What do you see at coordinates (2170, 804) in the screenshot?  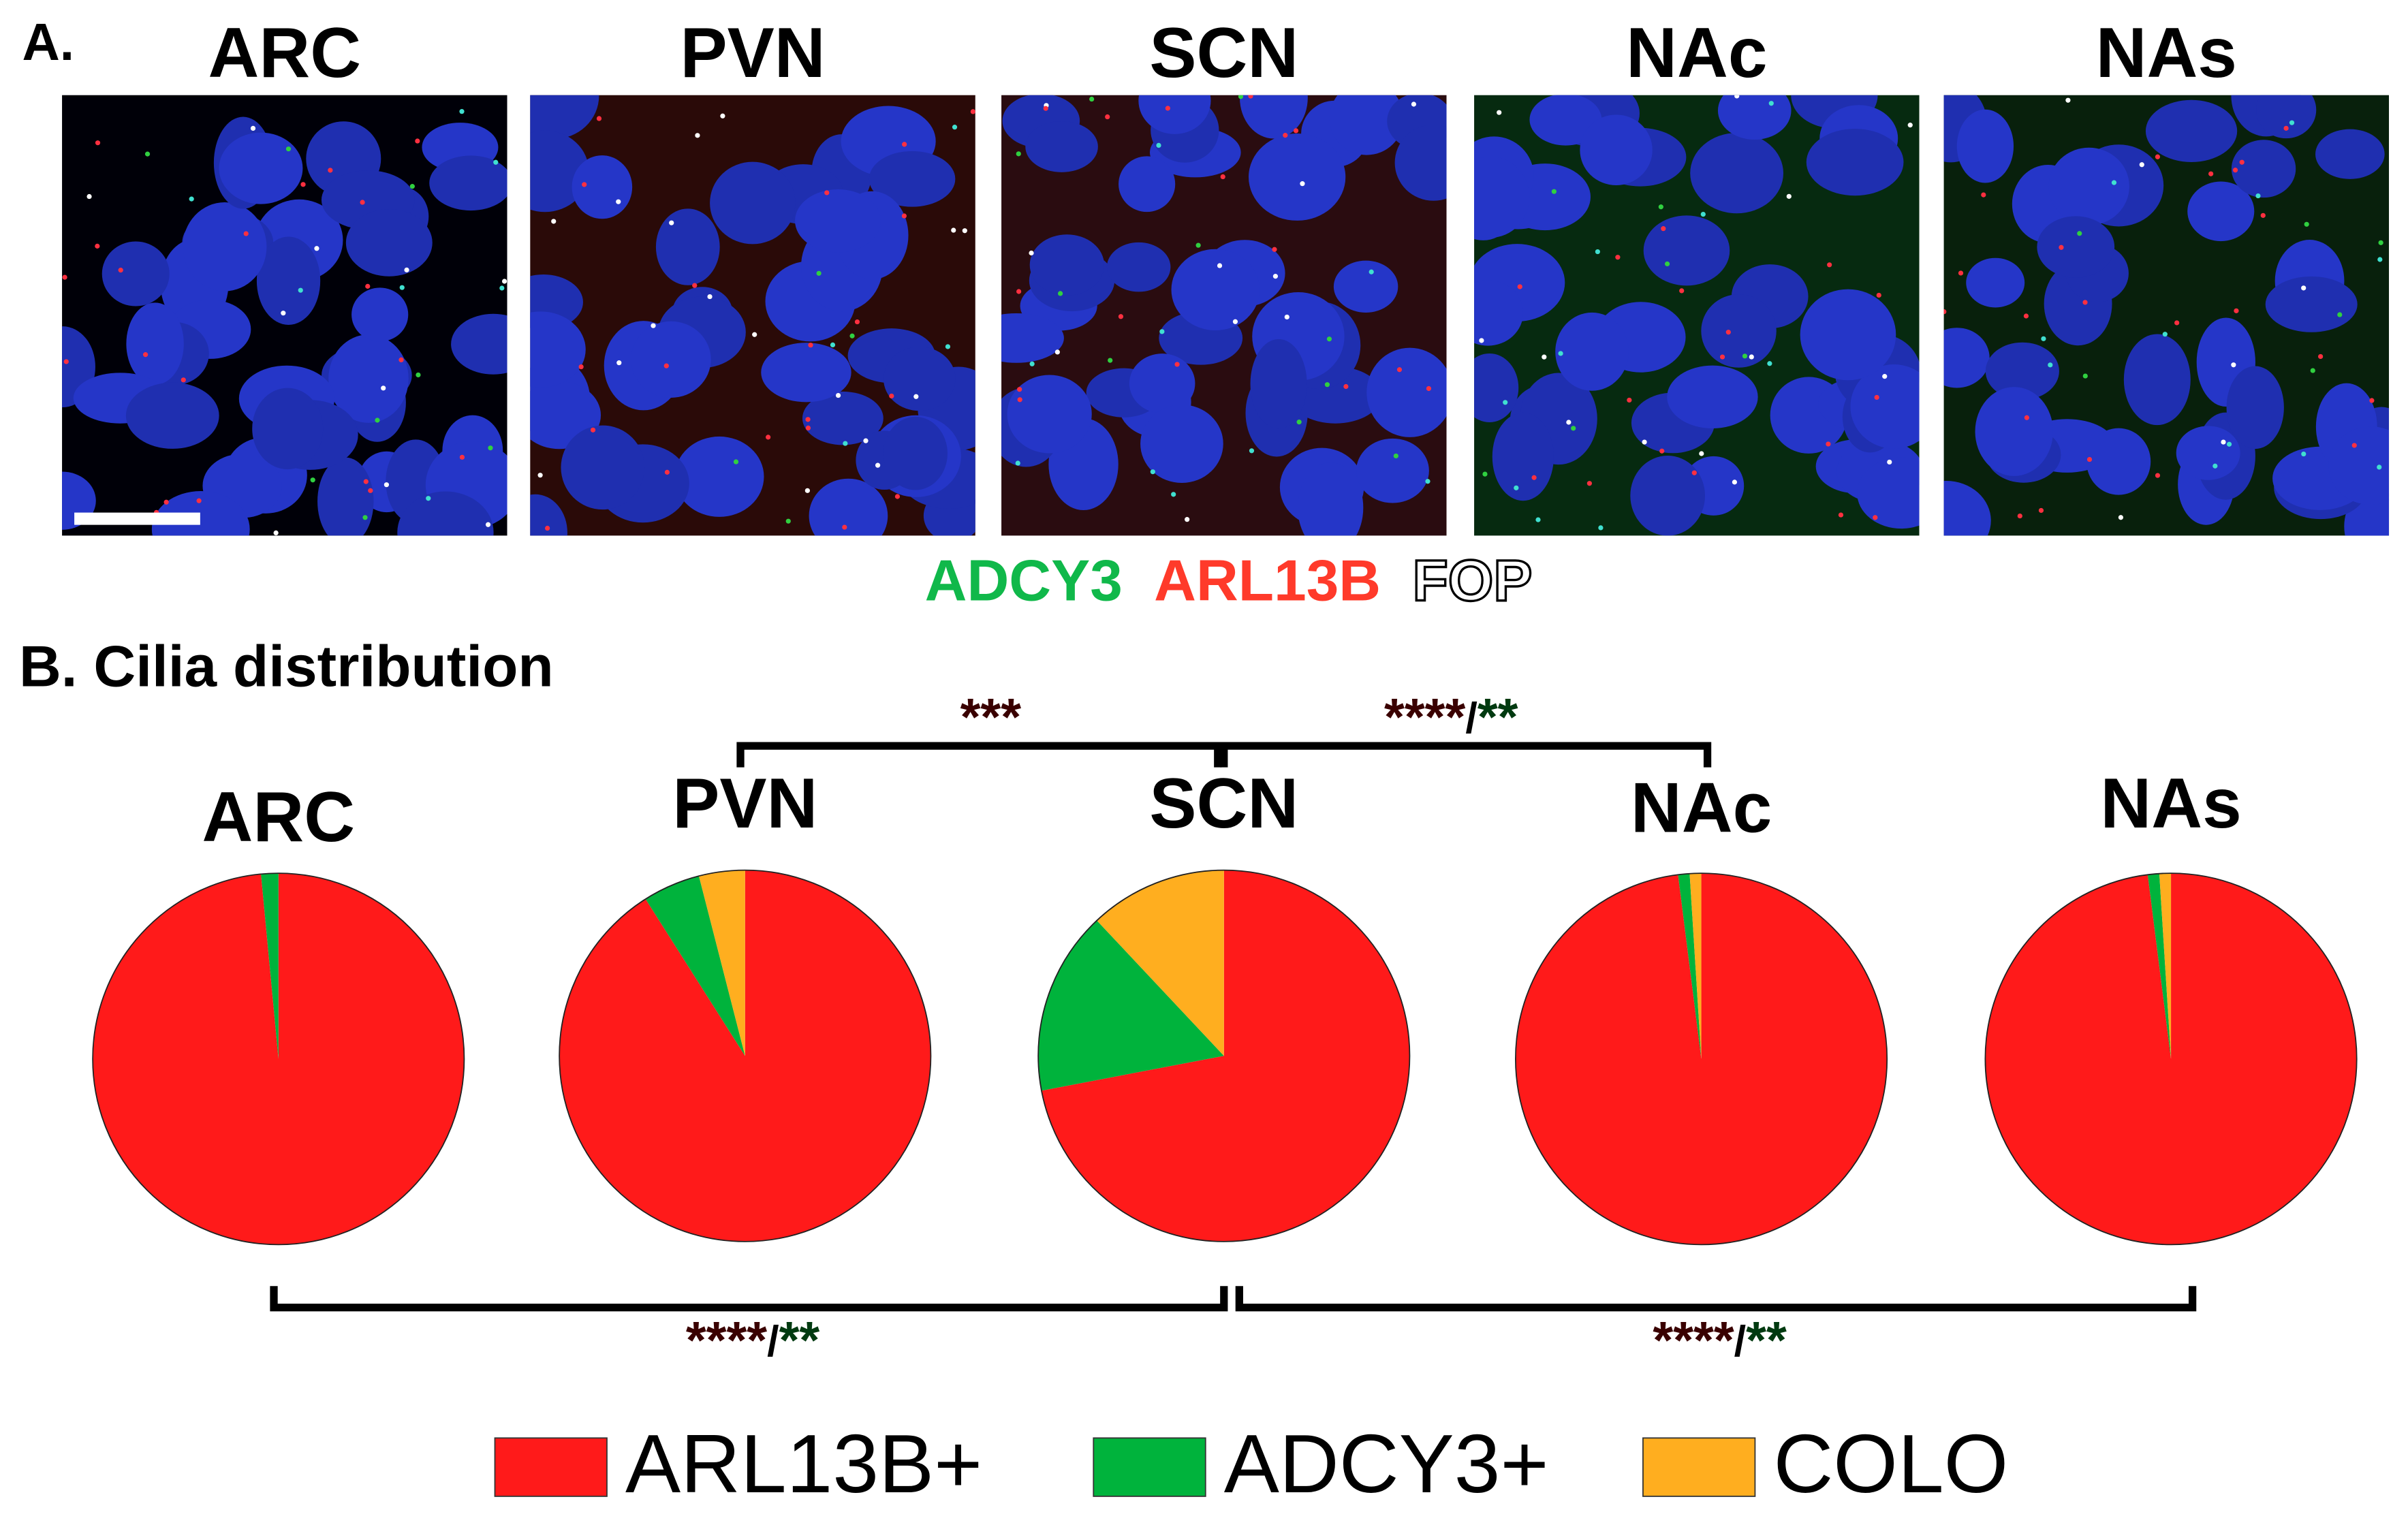 I see `pie-title: NAs` at bounding box center [2170, 804].